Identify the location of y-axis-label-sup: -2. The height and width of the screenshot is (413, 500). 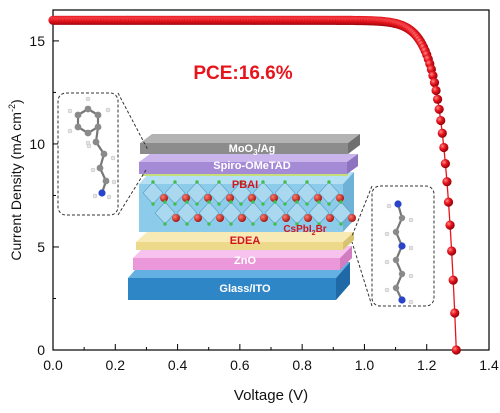
(12, 108).